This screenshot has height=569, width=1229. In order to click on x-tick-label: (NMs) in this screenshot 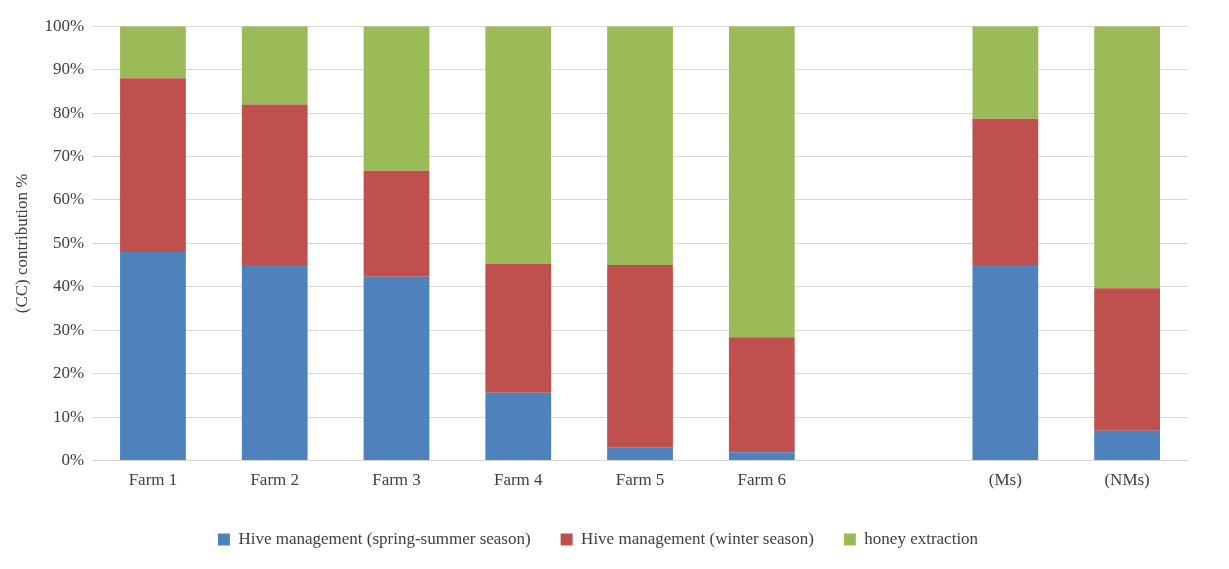, I will do `click(1127, 480)`.